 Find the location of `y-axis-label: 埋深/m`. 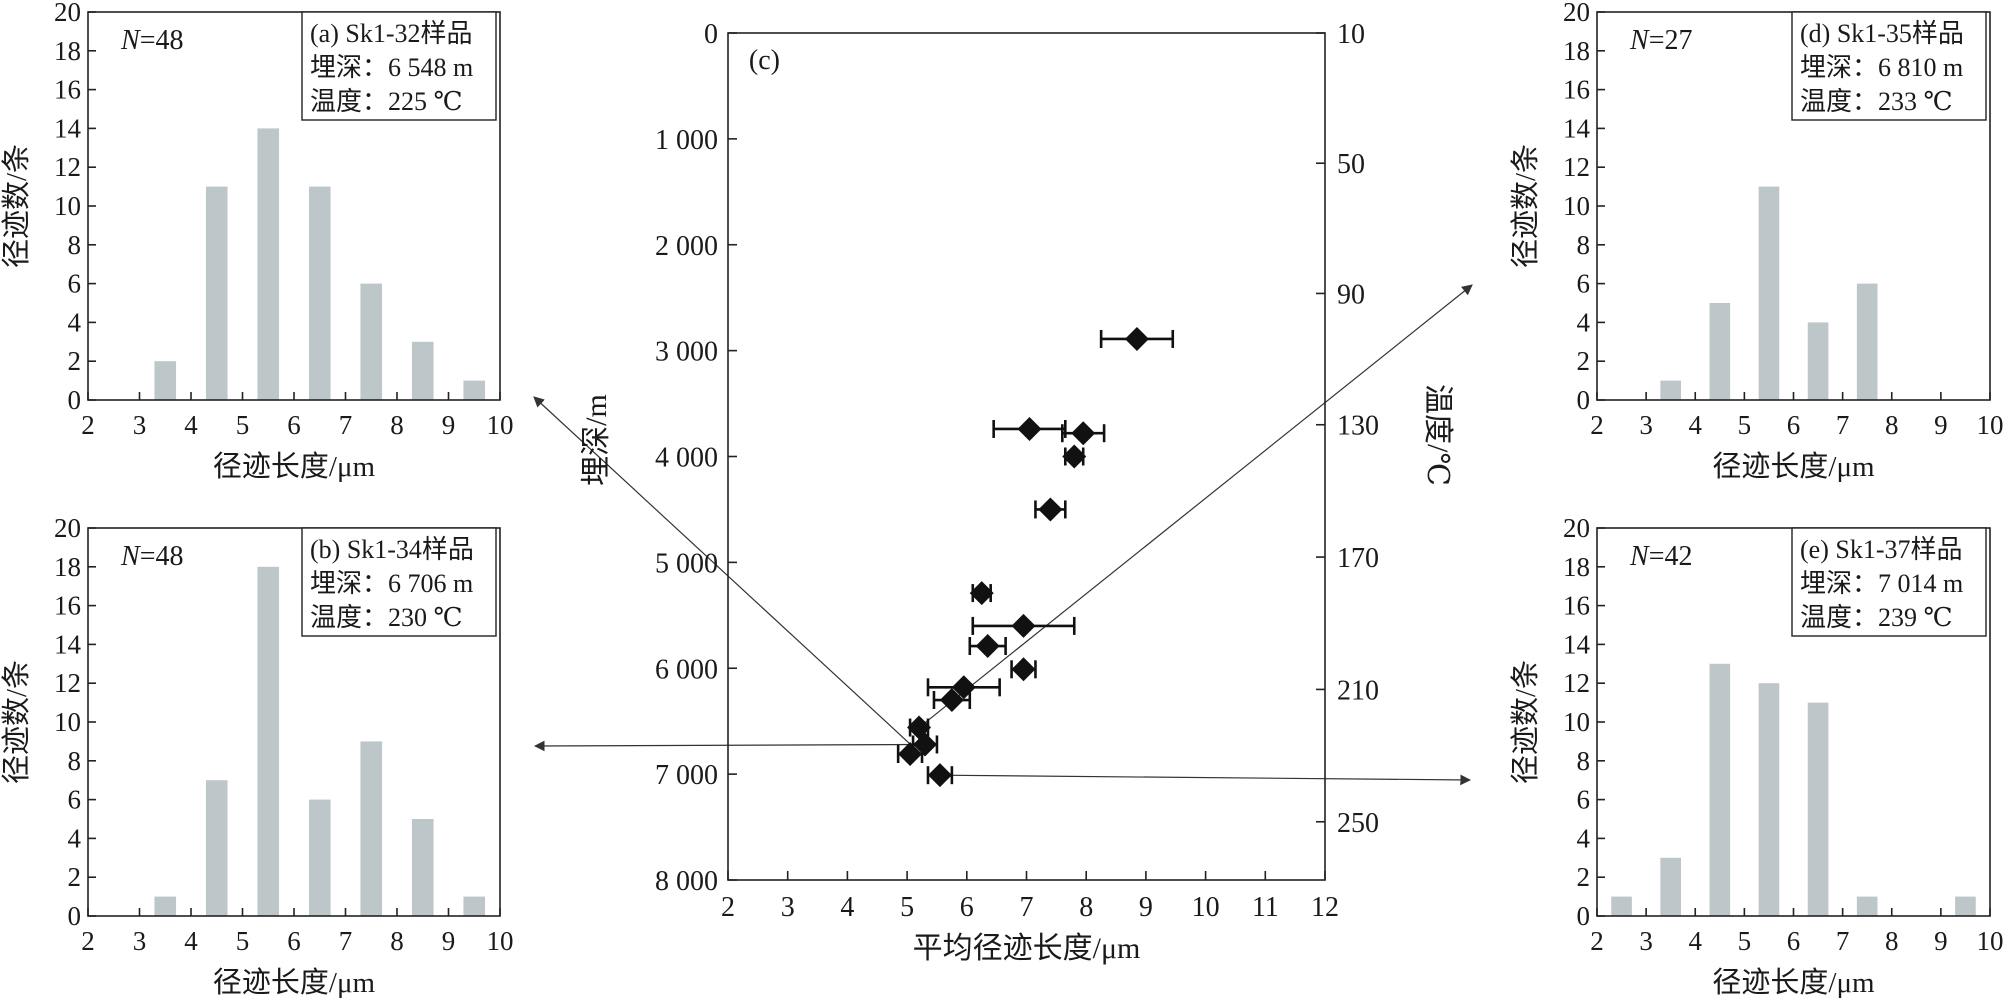

y-axis-label: 埋深/m is located at coordinates (596, 440).